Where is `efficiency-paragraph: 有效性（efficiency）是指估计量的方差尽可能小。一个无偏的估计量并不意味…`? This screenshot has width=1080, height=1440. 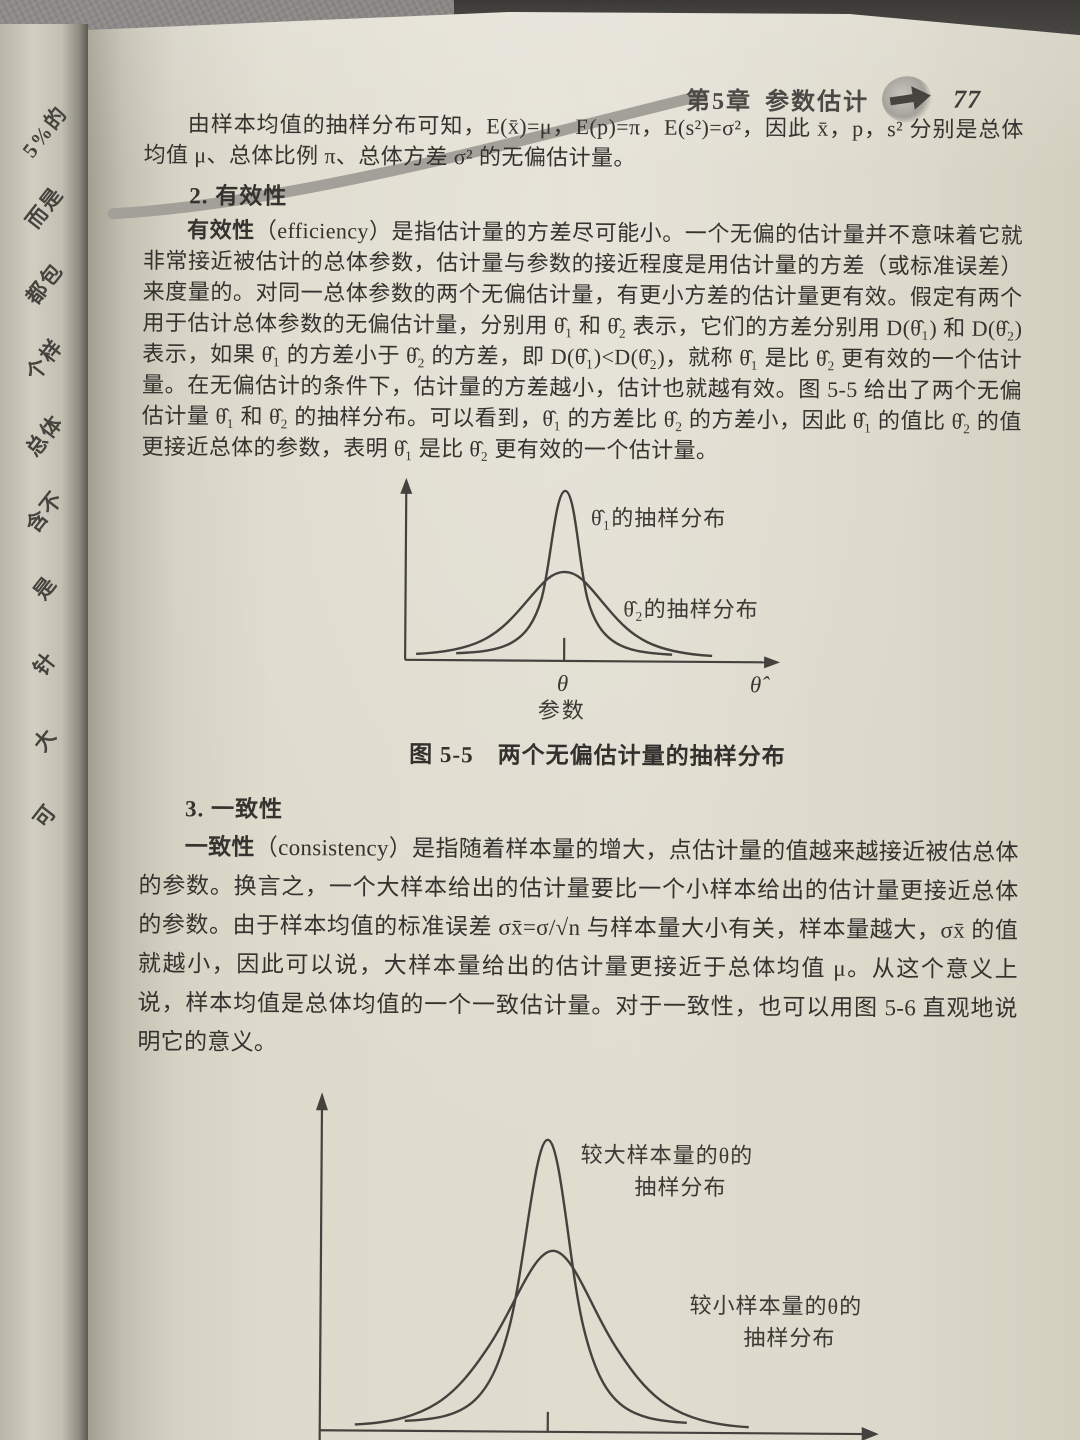 efficiency-paragraph: 有效性（efficiency）是指估计量的方差尽可能小。一个无偏的估计量并不意味… is located at coordinates (582, 341).